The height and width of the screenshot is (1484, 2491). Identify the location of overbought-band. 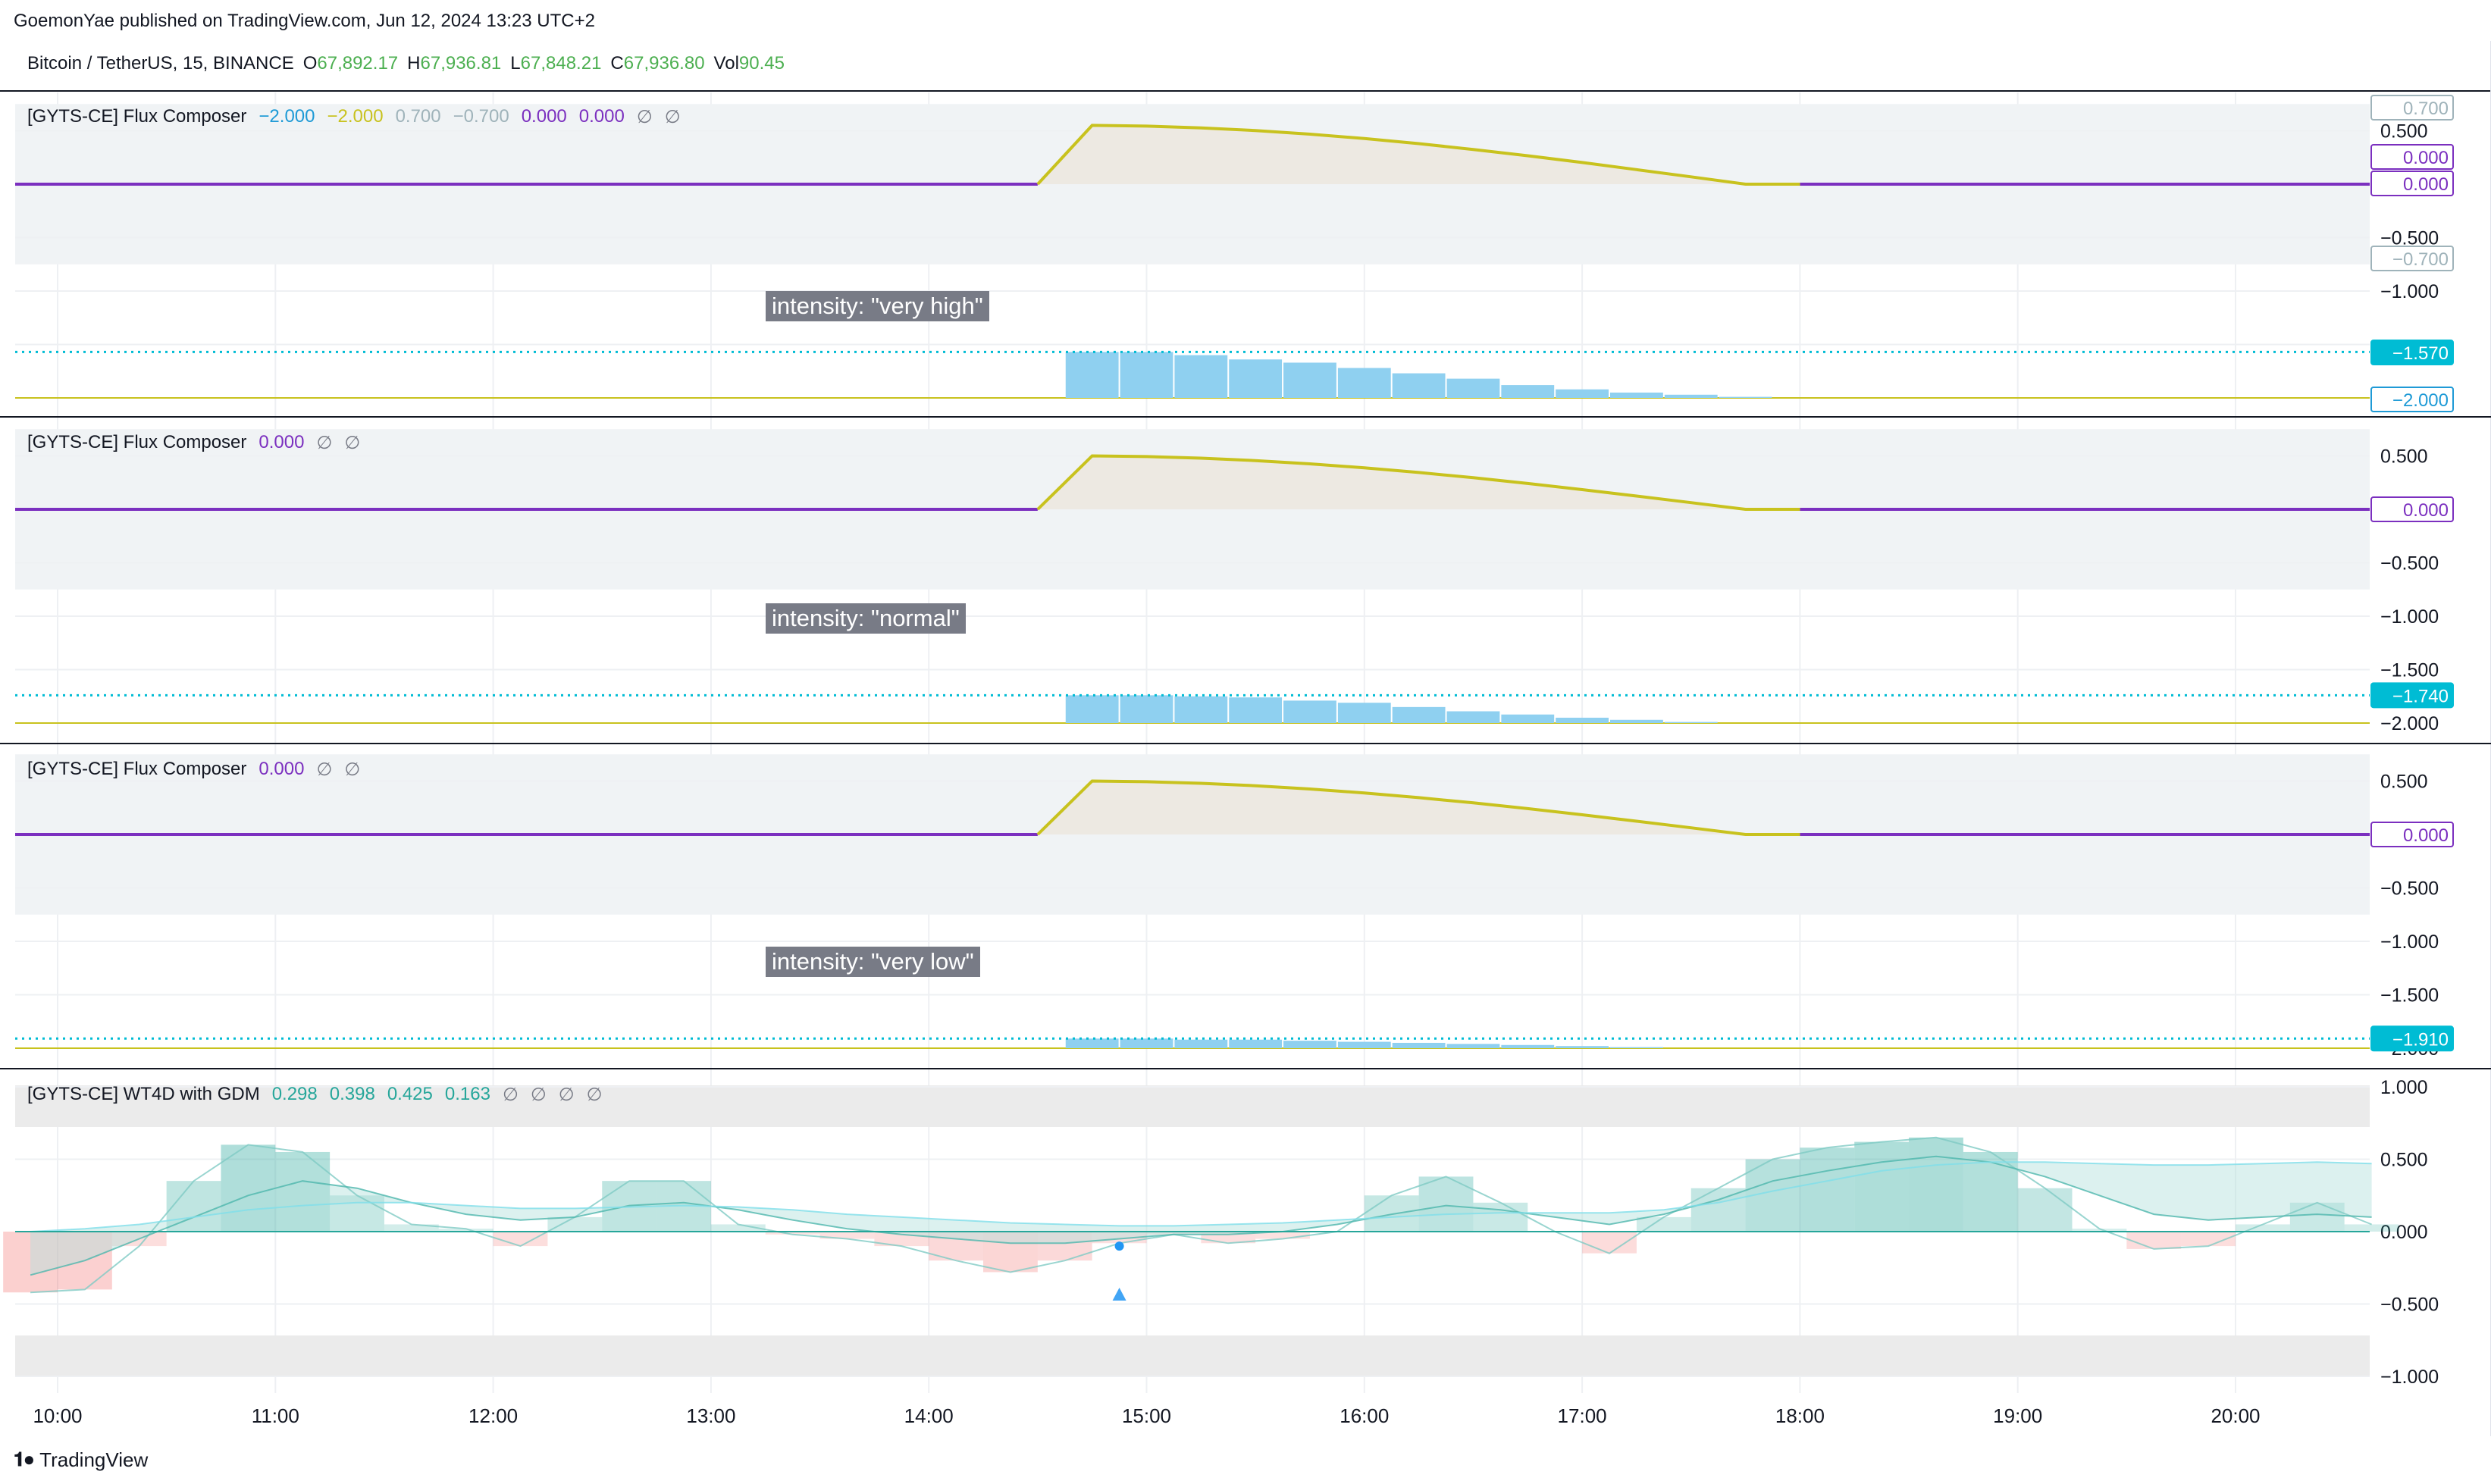
(1192, 1106).